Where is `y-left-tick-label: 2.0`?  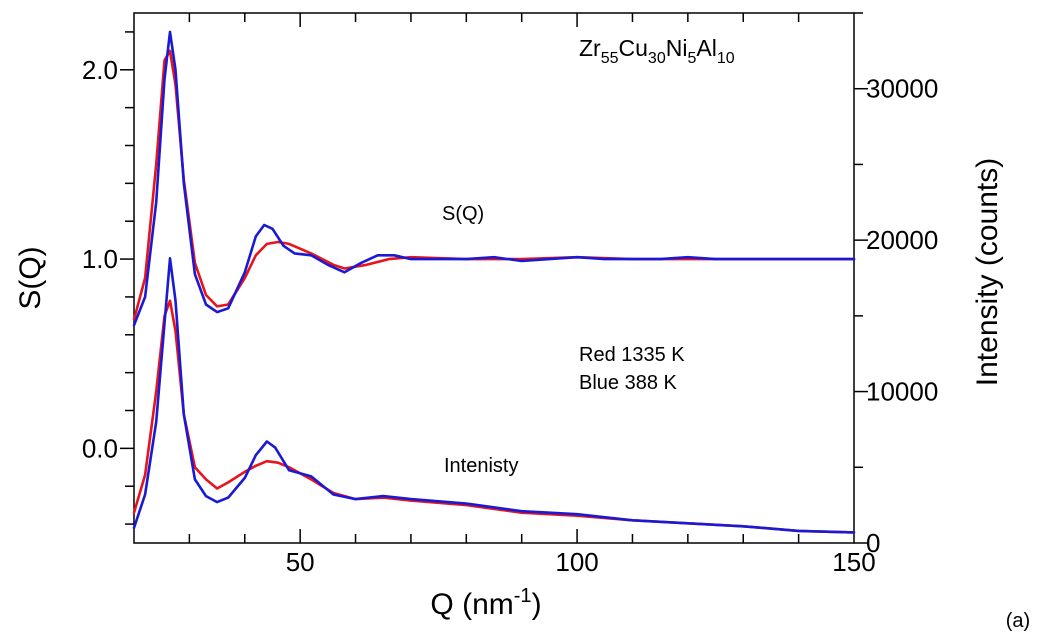 y-left-tick-label: 2.0 is located at coordinates (100, 70).